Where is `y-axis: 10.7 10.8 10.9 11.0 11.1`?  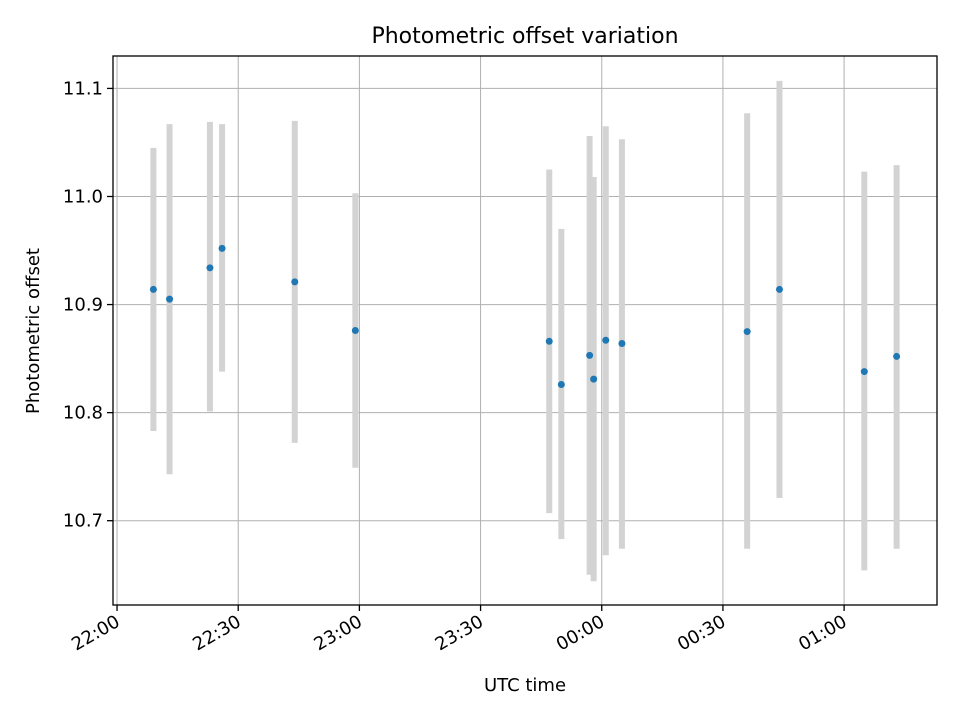 y-axis: 10.7 10.8 10.9 11.0 11.1 is located at coordinates (88, 305).